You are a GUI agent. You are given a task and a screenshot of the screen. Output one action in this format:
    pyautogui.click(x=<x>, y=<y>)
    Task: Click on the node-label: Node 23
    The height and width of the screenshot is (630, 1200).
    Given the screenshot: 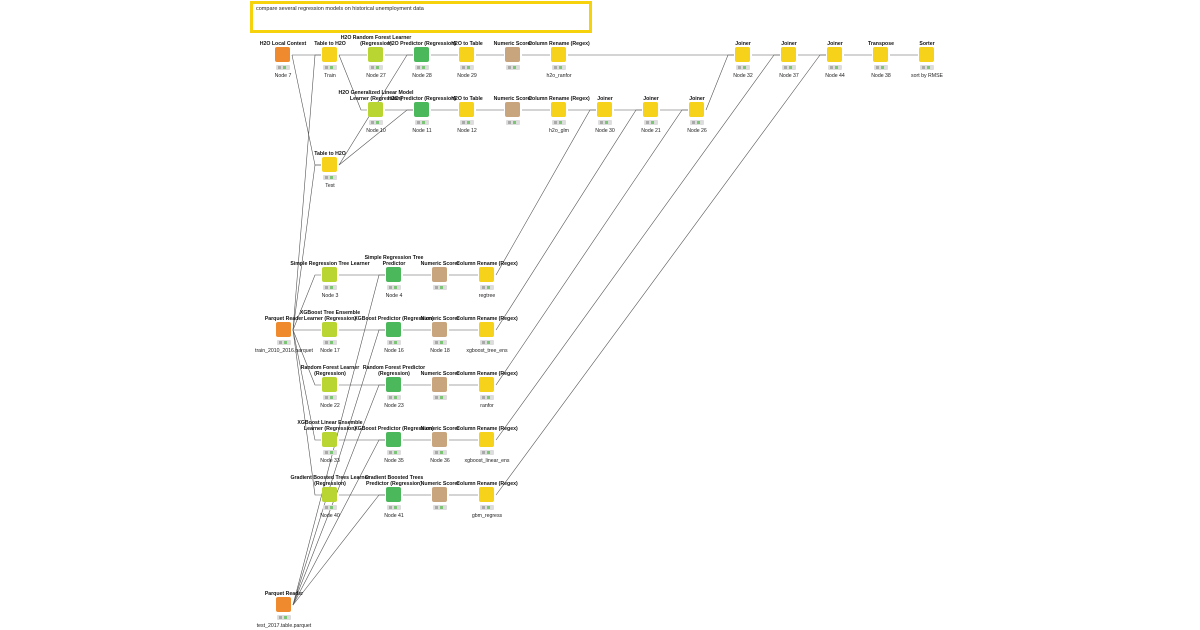 What is the action you would take?
    pyautogui.click(x=394, y=406)
    